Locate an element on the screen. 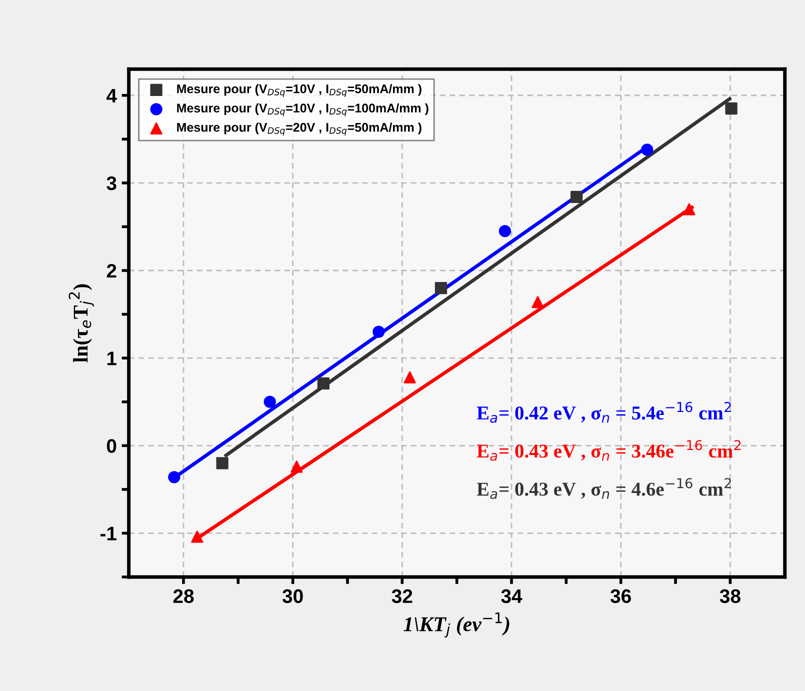  legend-label: Mesure pour (V$_{DSq}$=10V , I$_{DSq}$=100mA/mm ) is located at coordinates (302, 109).